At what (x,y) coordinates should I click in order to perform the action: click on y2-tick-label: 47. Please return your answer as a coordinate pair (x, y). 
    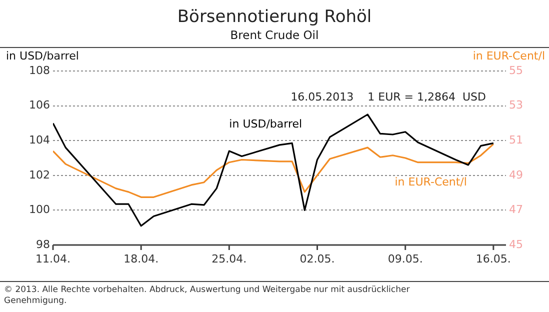
    Looking at the image, I should click on (516, 209).